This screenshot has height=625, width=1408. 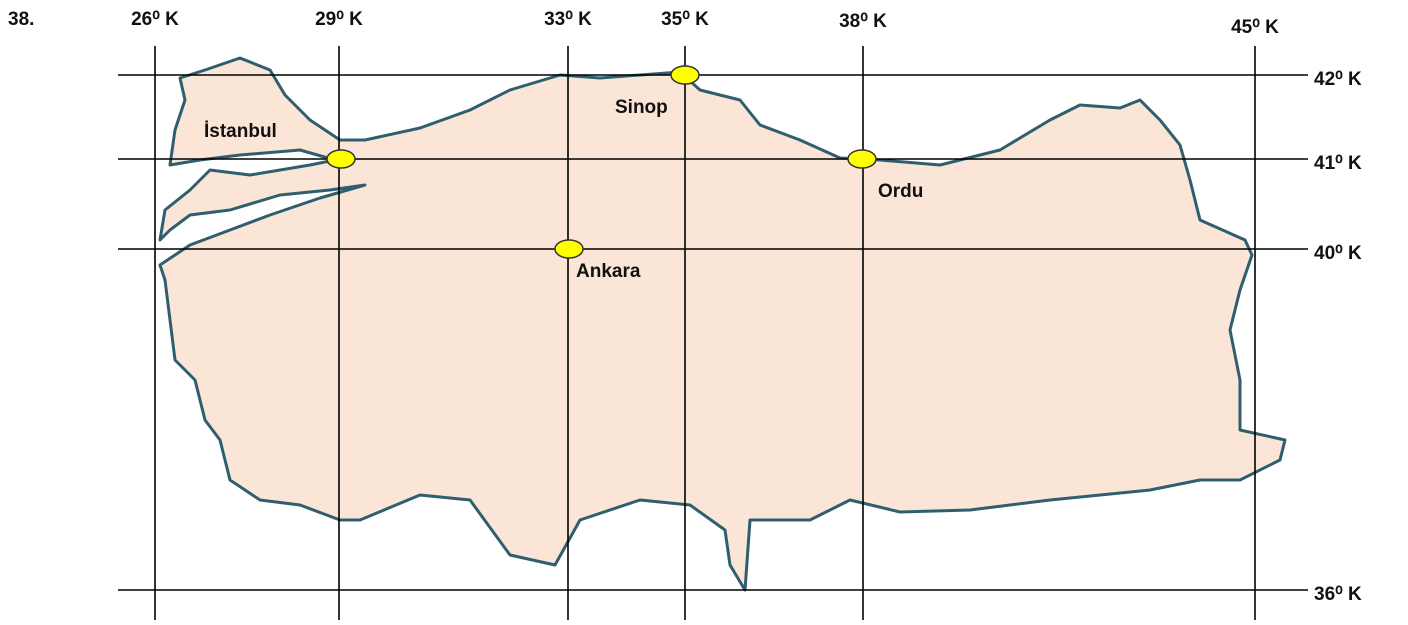 What do you see at coordinates (1338, 163) in the screenshot?
I see `latitude-label: 41⁰ K` at bounding box center [1338, 163].